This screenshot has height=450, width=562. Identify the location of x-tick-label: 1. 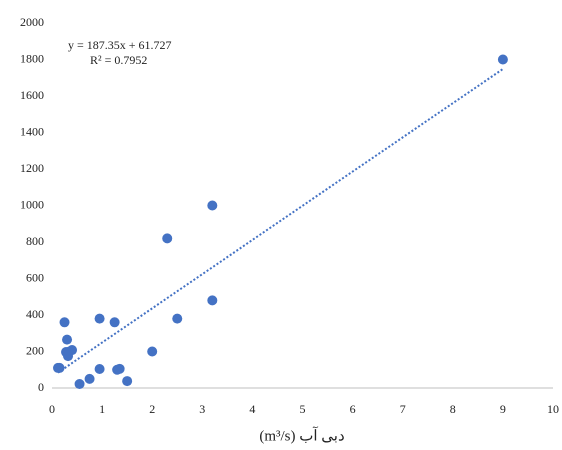
(102, 409).